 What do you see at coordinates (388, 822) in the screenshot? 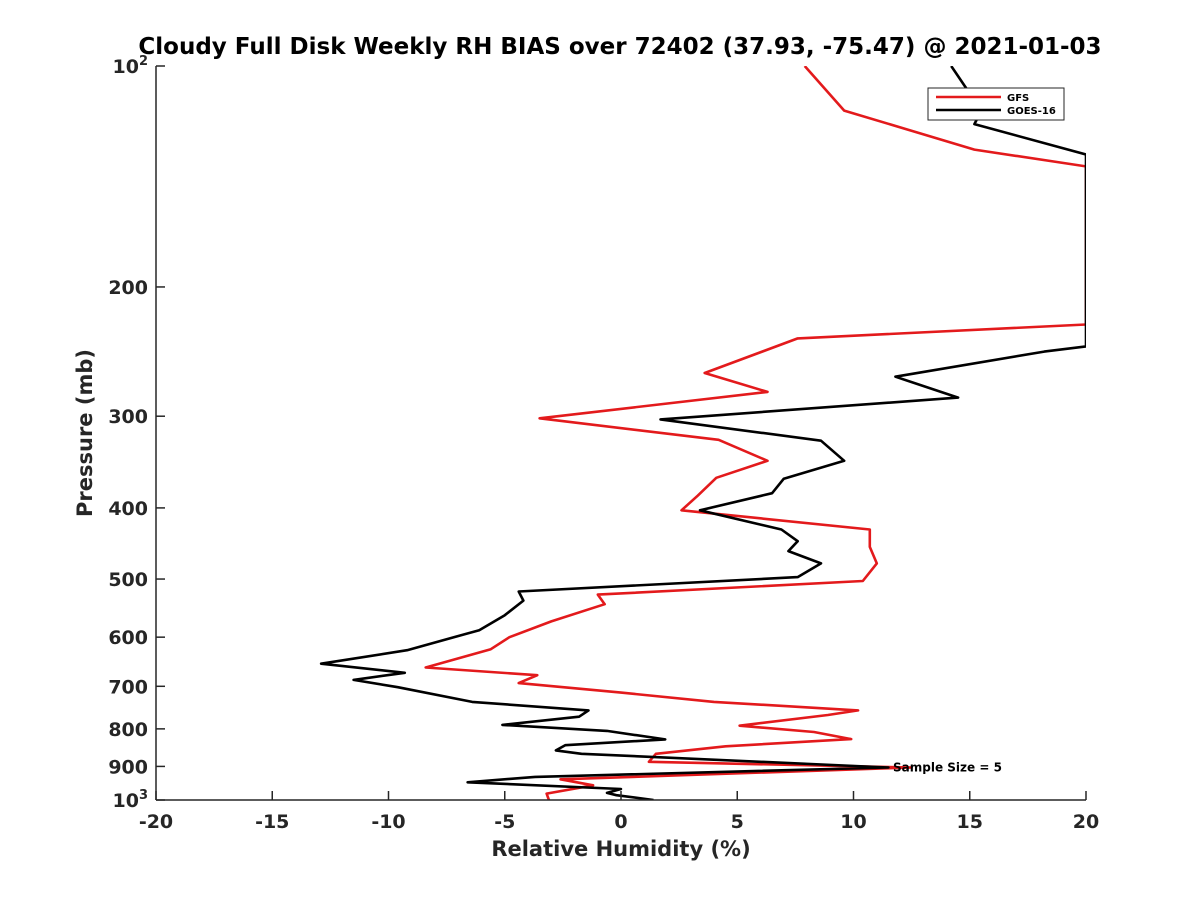
I see `x-tick-label: -10` at bounding box center [388, 822].